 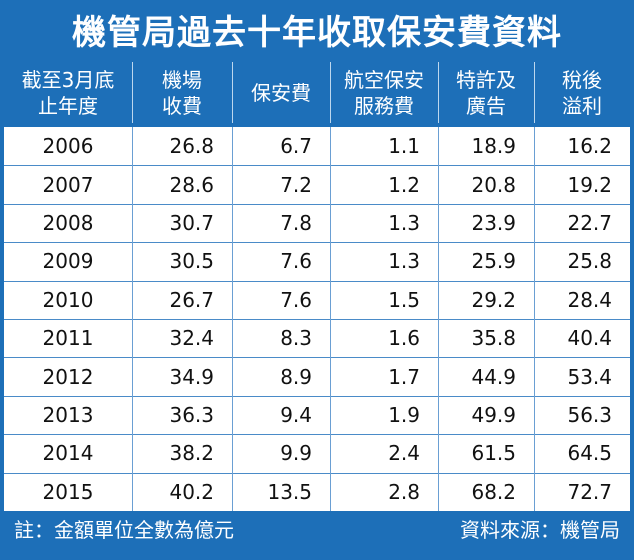 I want to click on value-cell: 23.9, so click(x=493, y=222).